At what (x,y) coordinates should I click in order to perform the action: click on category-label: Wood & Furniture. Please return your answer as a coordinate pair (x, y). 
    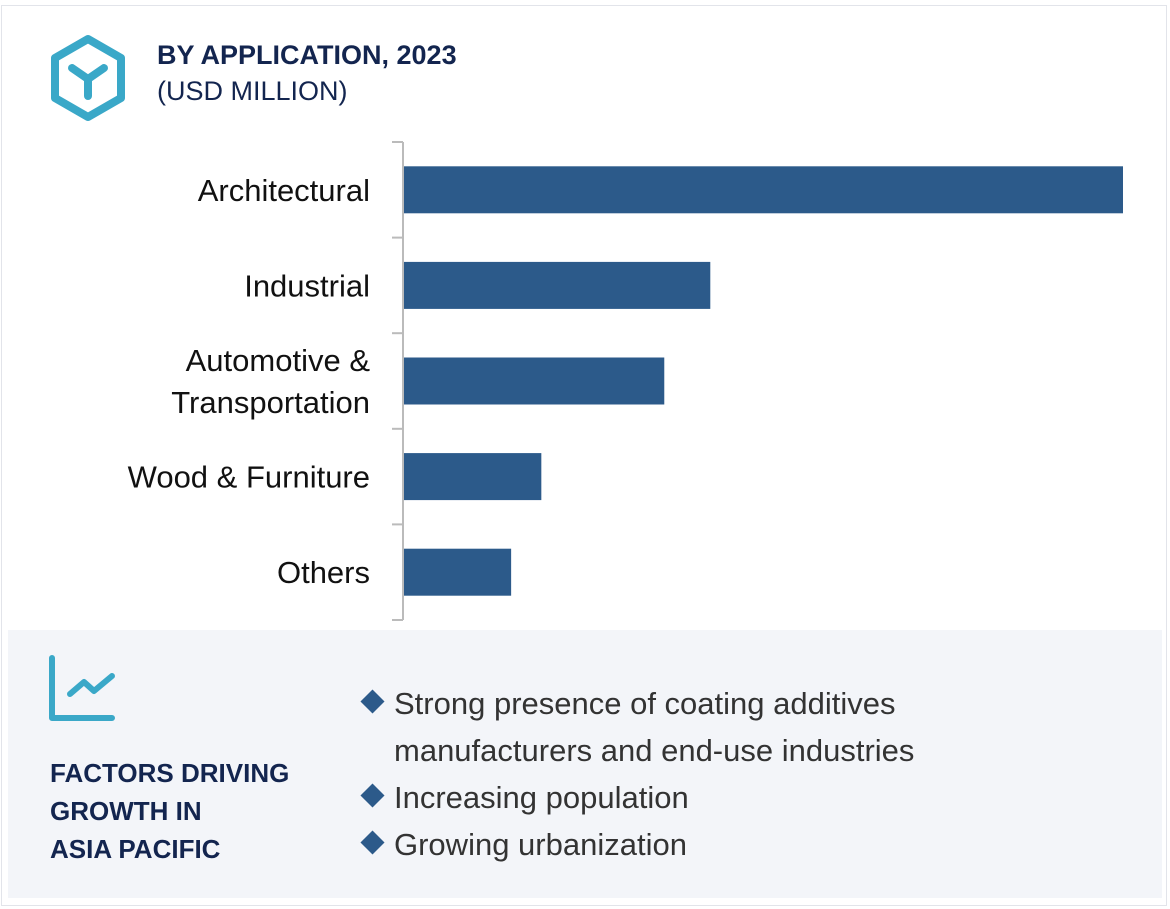
    Looking at the image, I should click on (249, 477).